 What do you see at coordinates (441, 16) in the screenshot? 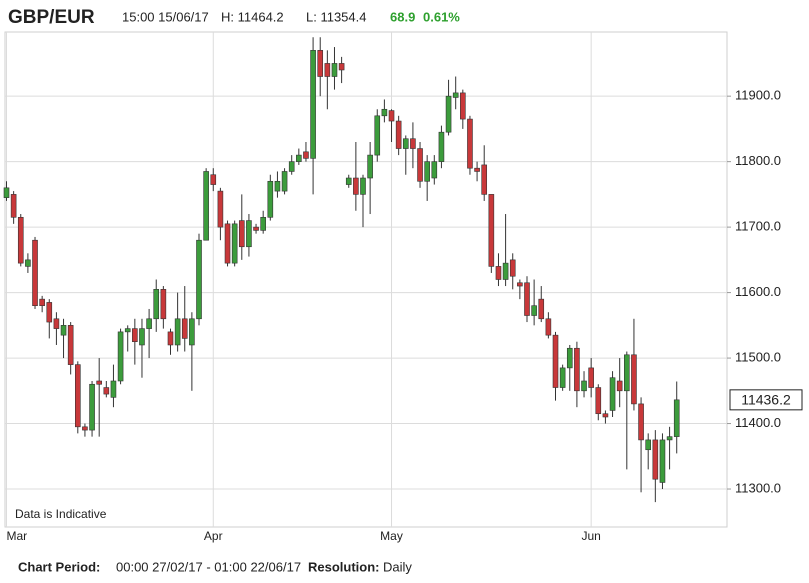
I see `change-pct: 0.61%` at bounding box center [441, 16].